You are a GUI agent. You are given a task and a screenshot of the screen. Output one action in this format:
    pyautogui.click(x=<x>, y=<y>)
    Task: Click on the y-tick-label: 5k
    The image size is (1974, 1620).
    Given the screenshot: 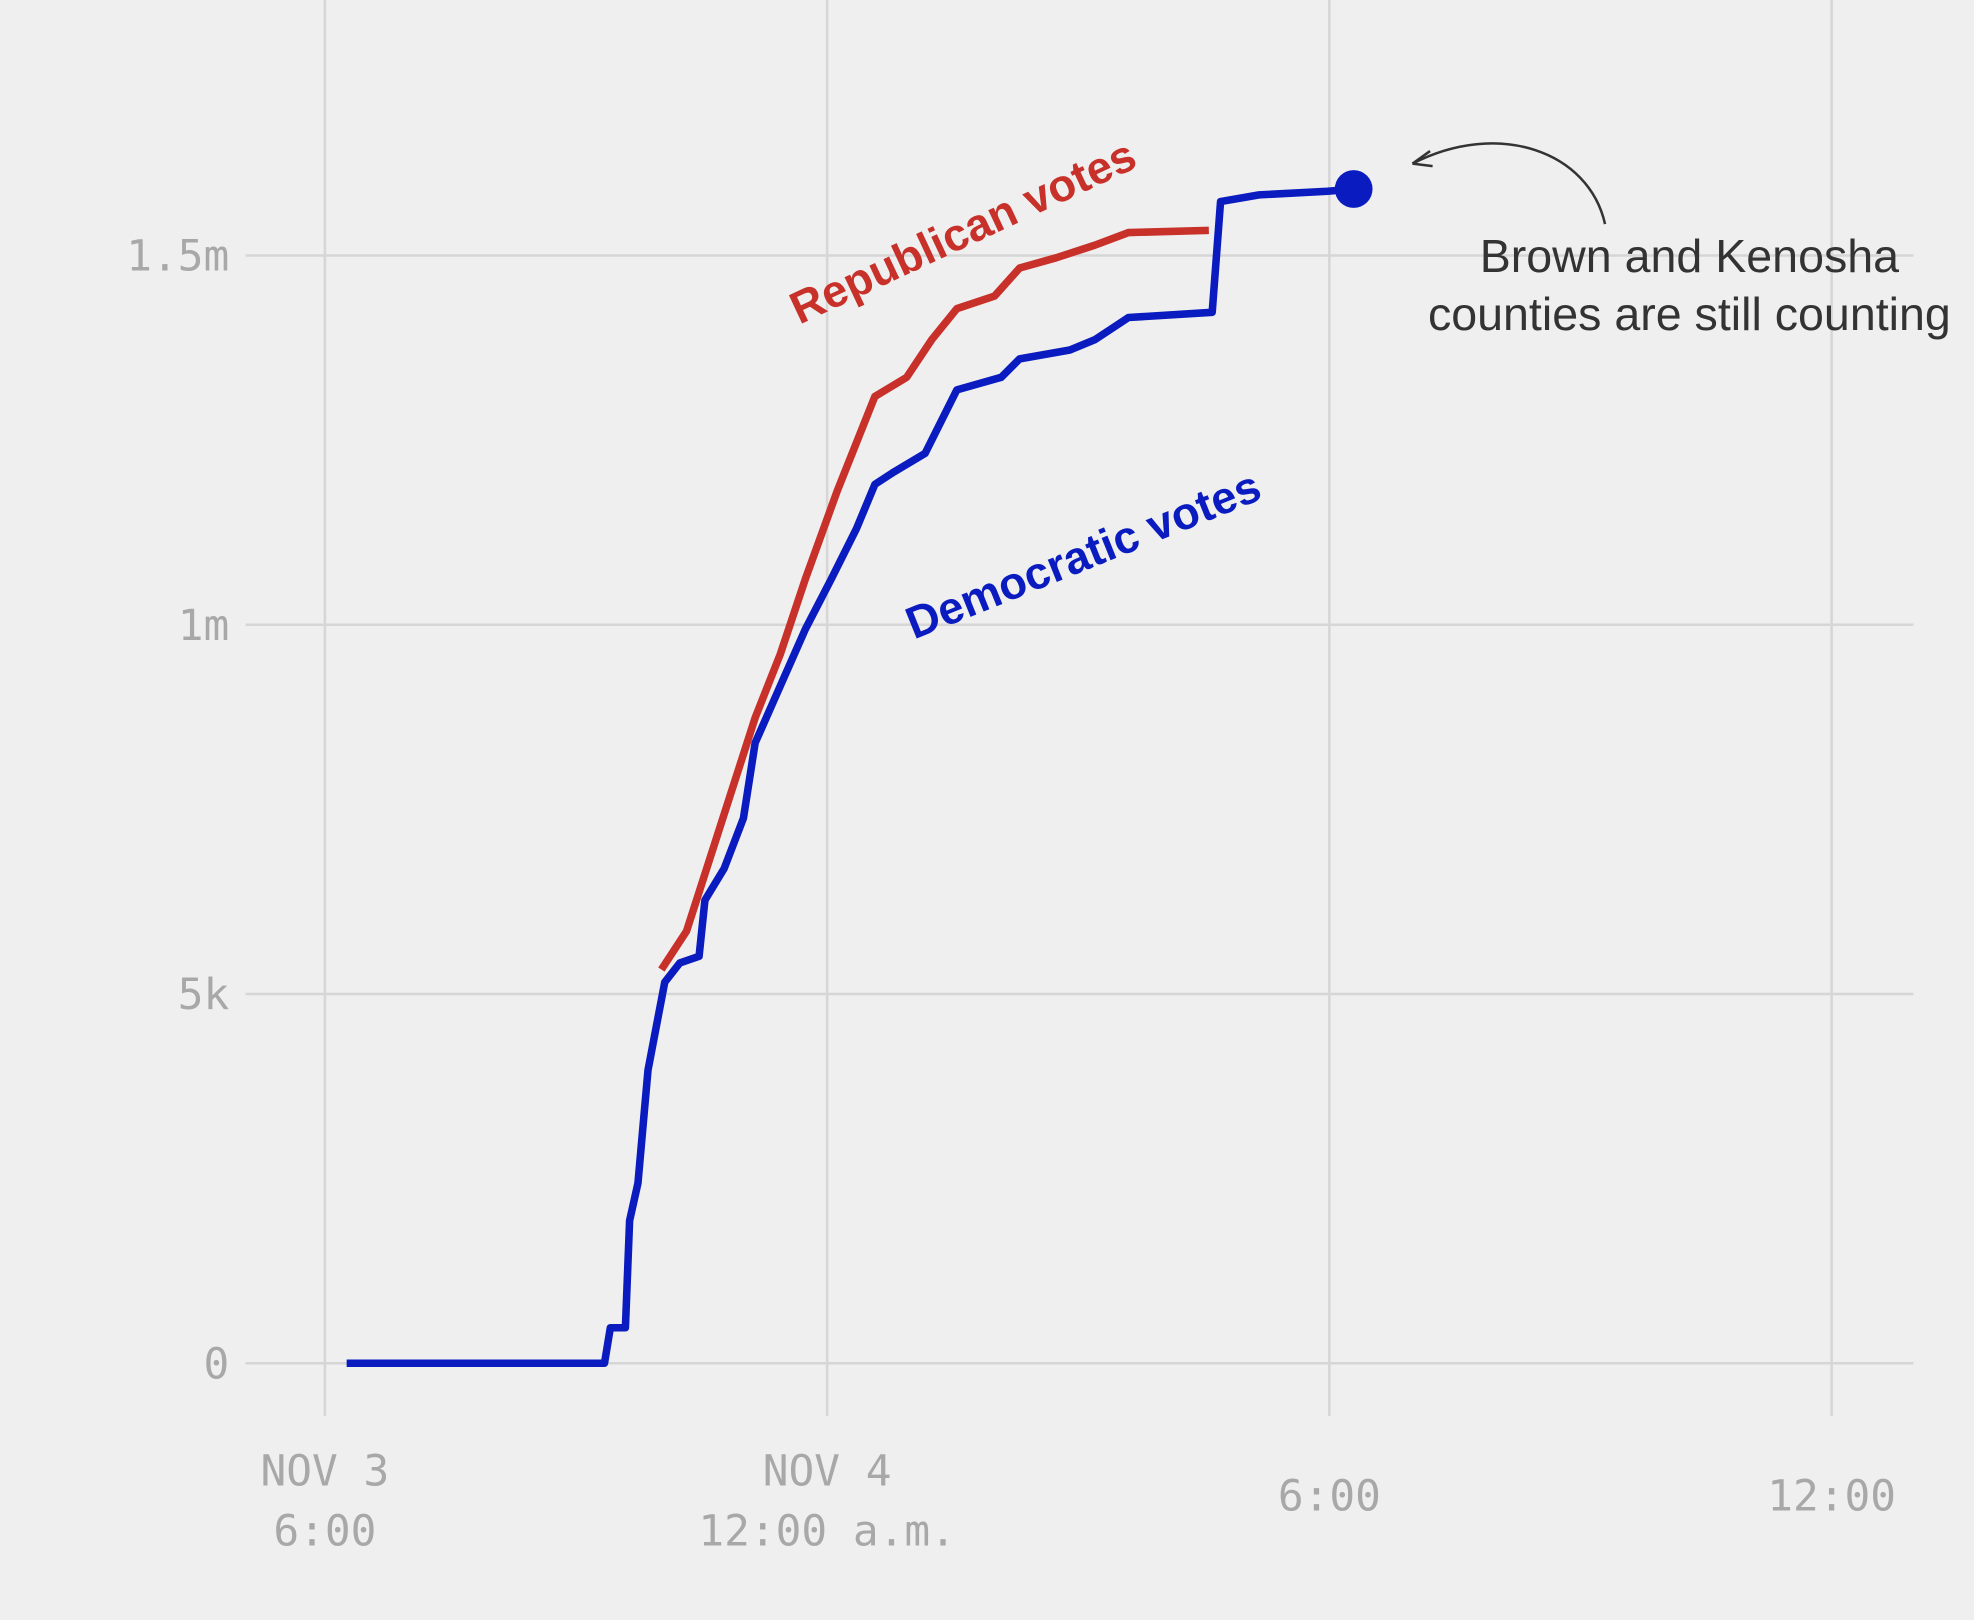 What is the action you would take?
    pyautogui.click(x=204, y=995)
    